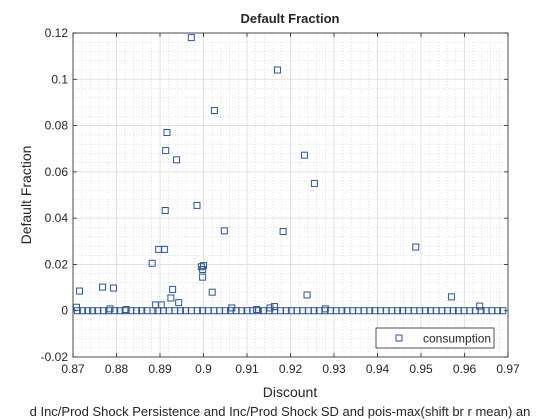 The height and width of the screenshot is (420, 560). What do you see at coordinates (465, 369) in the screenshot?
I see `x-tick-label: 0.96` at bounding box center [465, 369].